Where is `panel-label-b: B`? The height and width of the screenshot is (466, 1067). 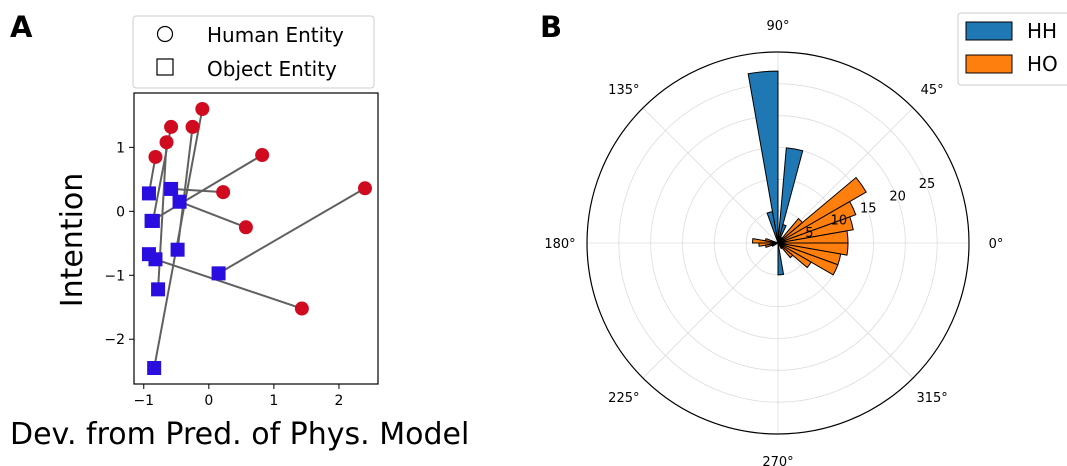
panel-label-b: B is located at coordinates (551, 27).